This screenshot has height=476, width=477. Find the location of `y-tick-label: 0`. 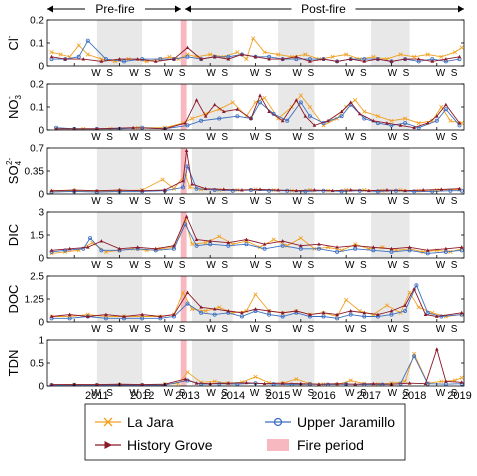

y-tick-label: 0 is located at coordinates (41, 195).